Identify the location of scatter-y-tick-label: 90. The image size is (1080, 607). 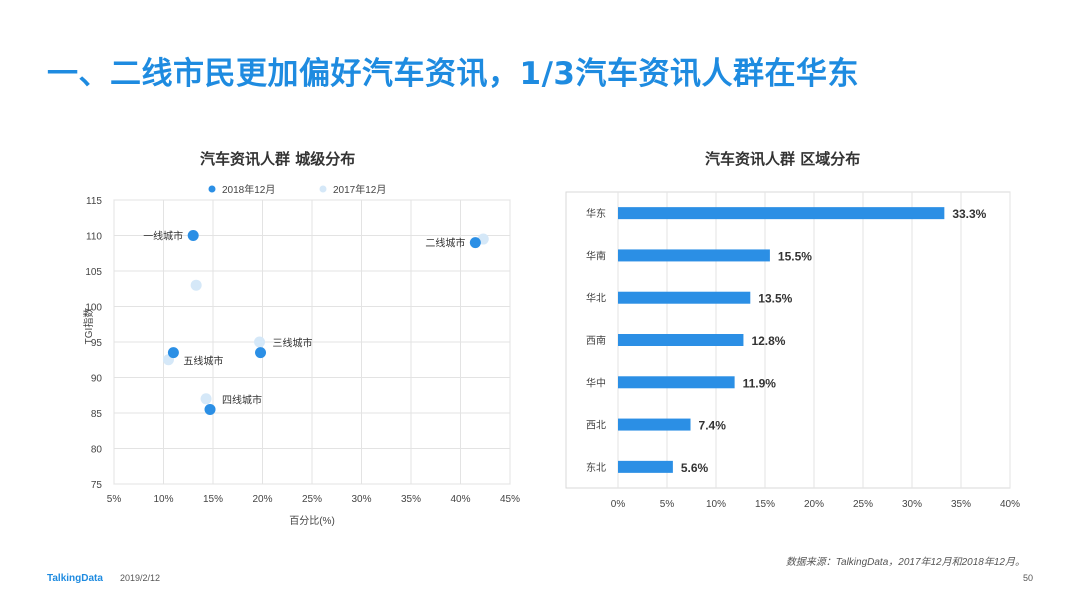
(97, 379).